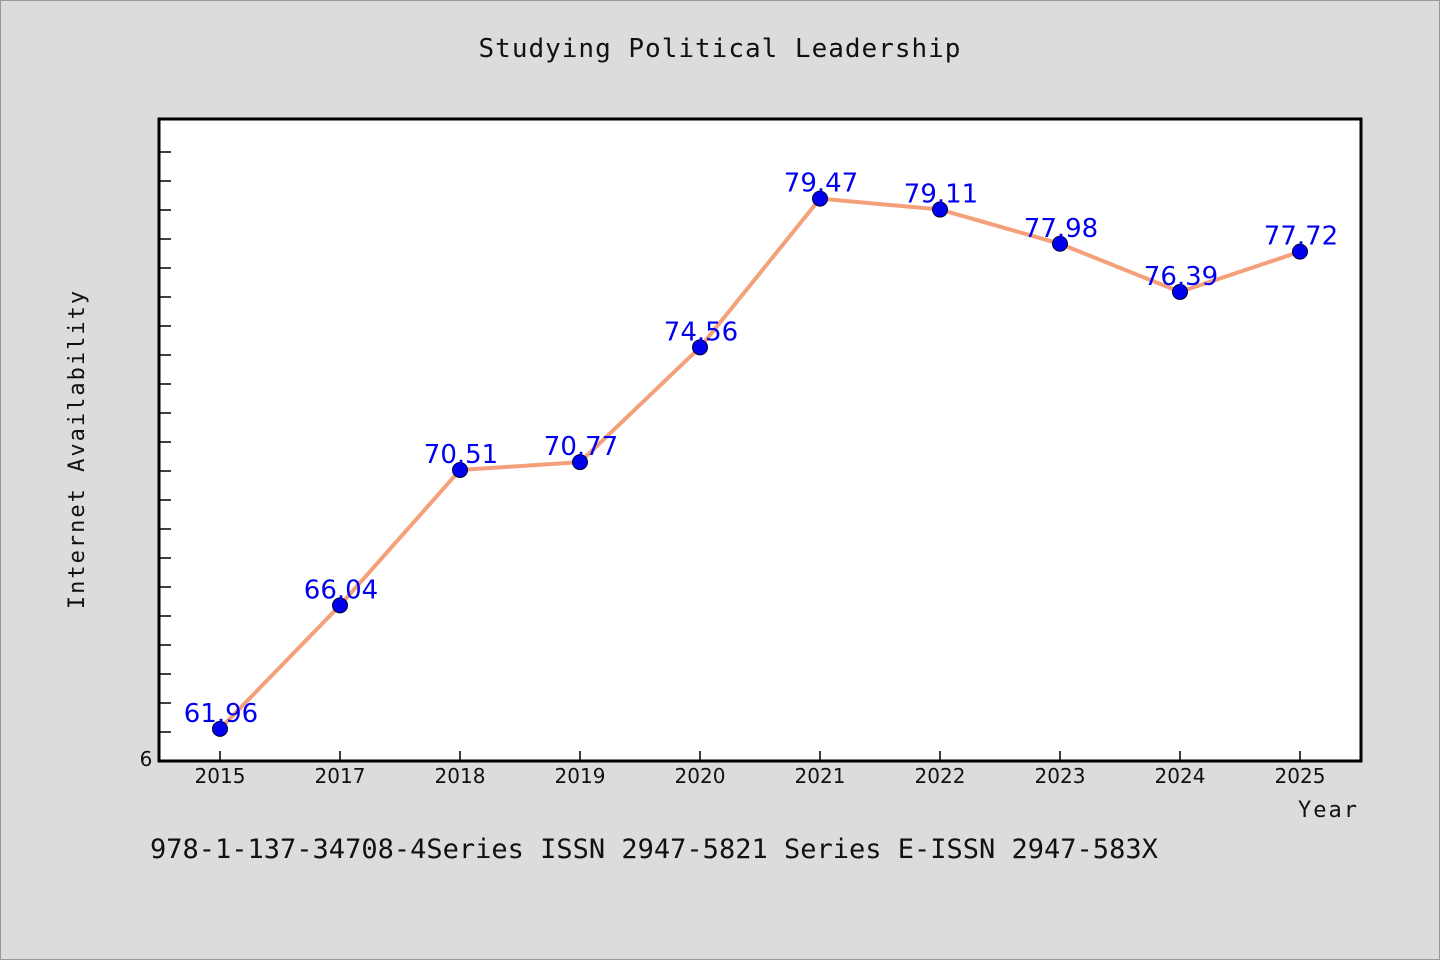  Describe the element at coordinates (941, 195) in the screenshot. I see `data-label-2022: 79.11` at that location.